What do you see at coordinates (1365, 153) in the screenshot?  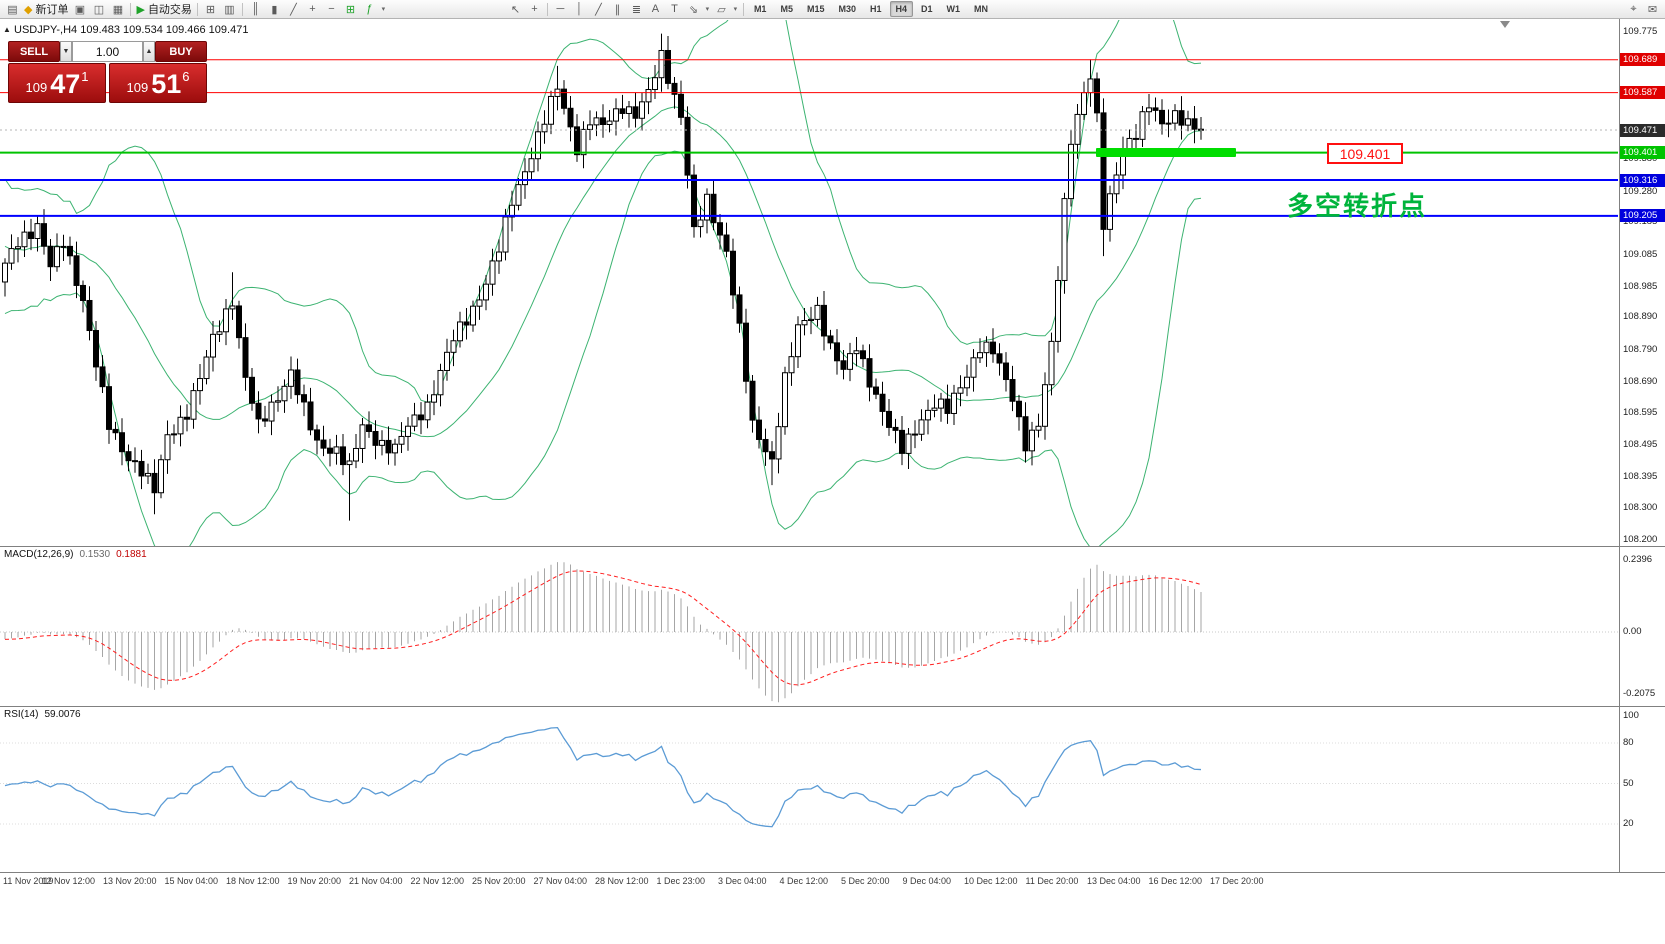 I see `price-target-label: 109.401` at bounding box center [1365, 153].